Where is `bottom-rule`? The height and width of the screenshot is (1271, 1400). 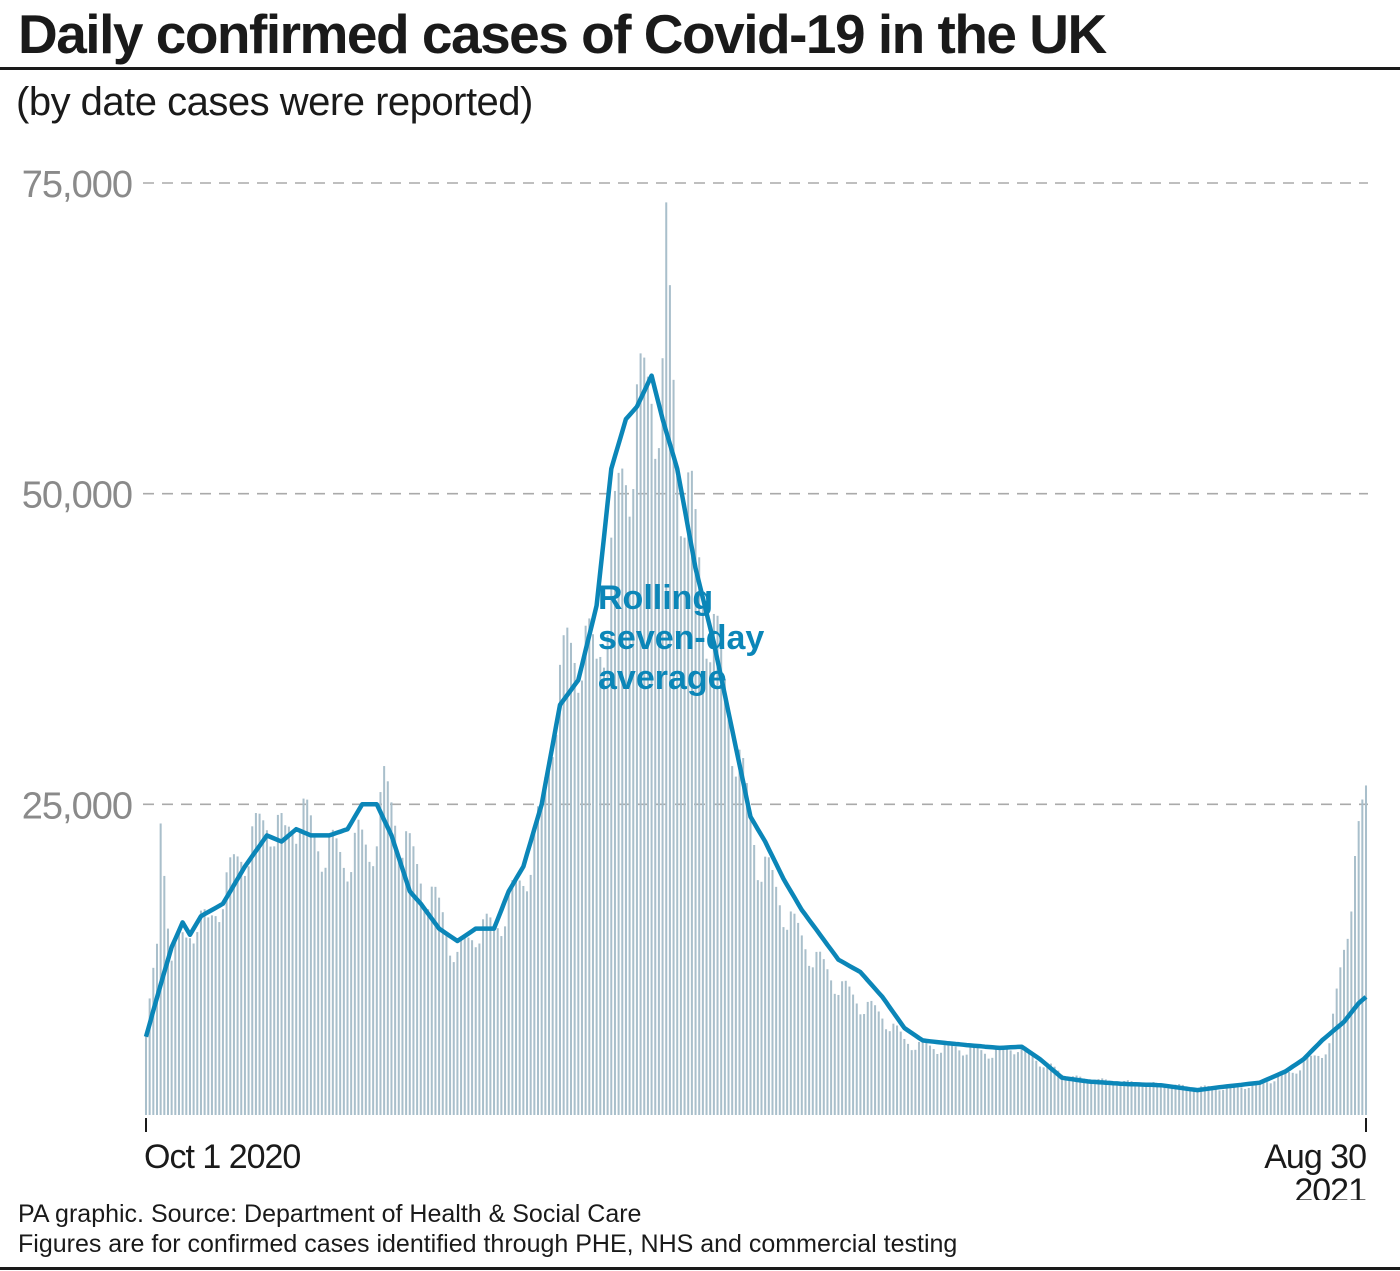
bottom-rule is located at coordinates (700, 1268).